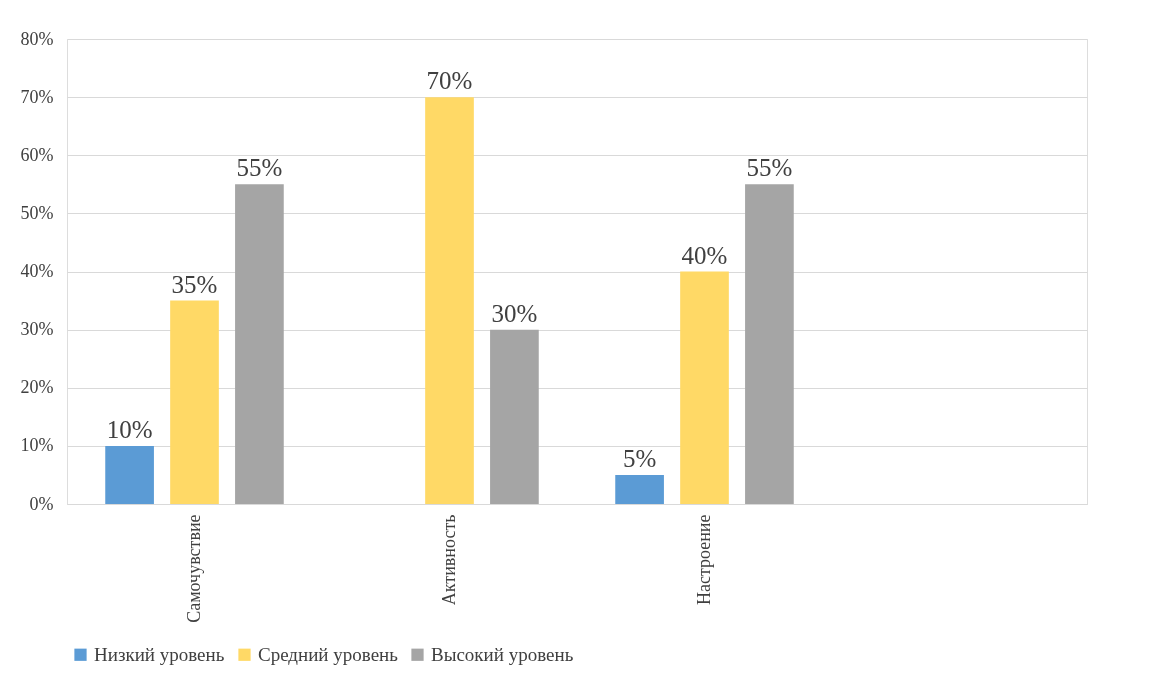  I want to click on x-tick-label: Настроение, so click(703, 560).